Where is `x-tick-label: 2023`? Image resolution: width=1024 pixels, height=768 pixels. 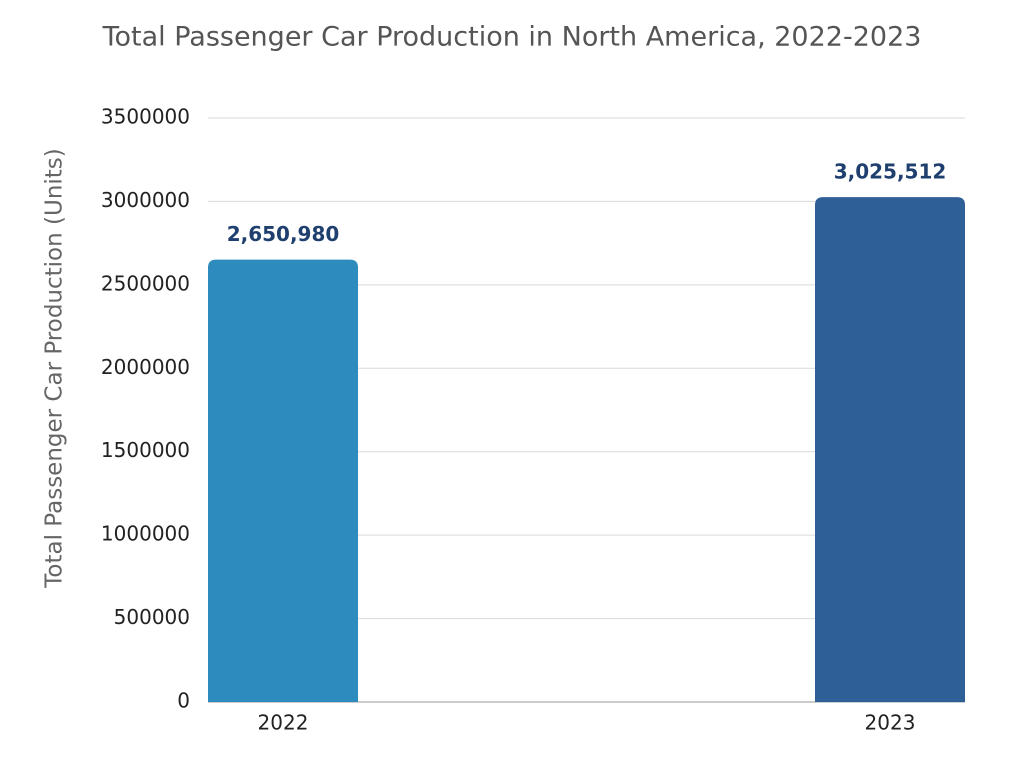 x-tick-label: 2023 is located at coordinates (890, 723).